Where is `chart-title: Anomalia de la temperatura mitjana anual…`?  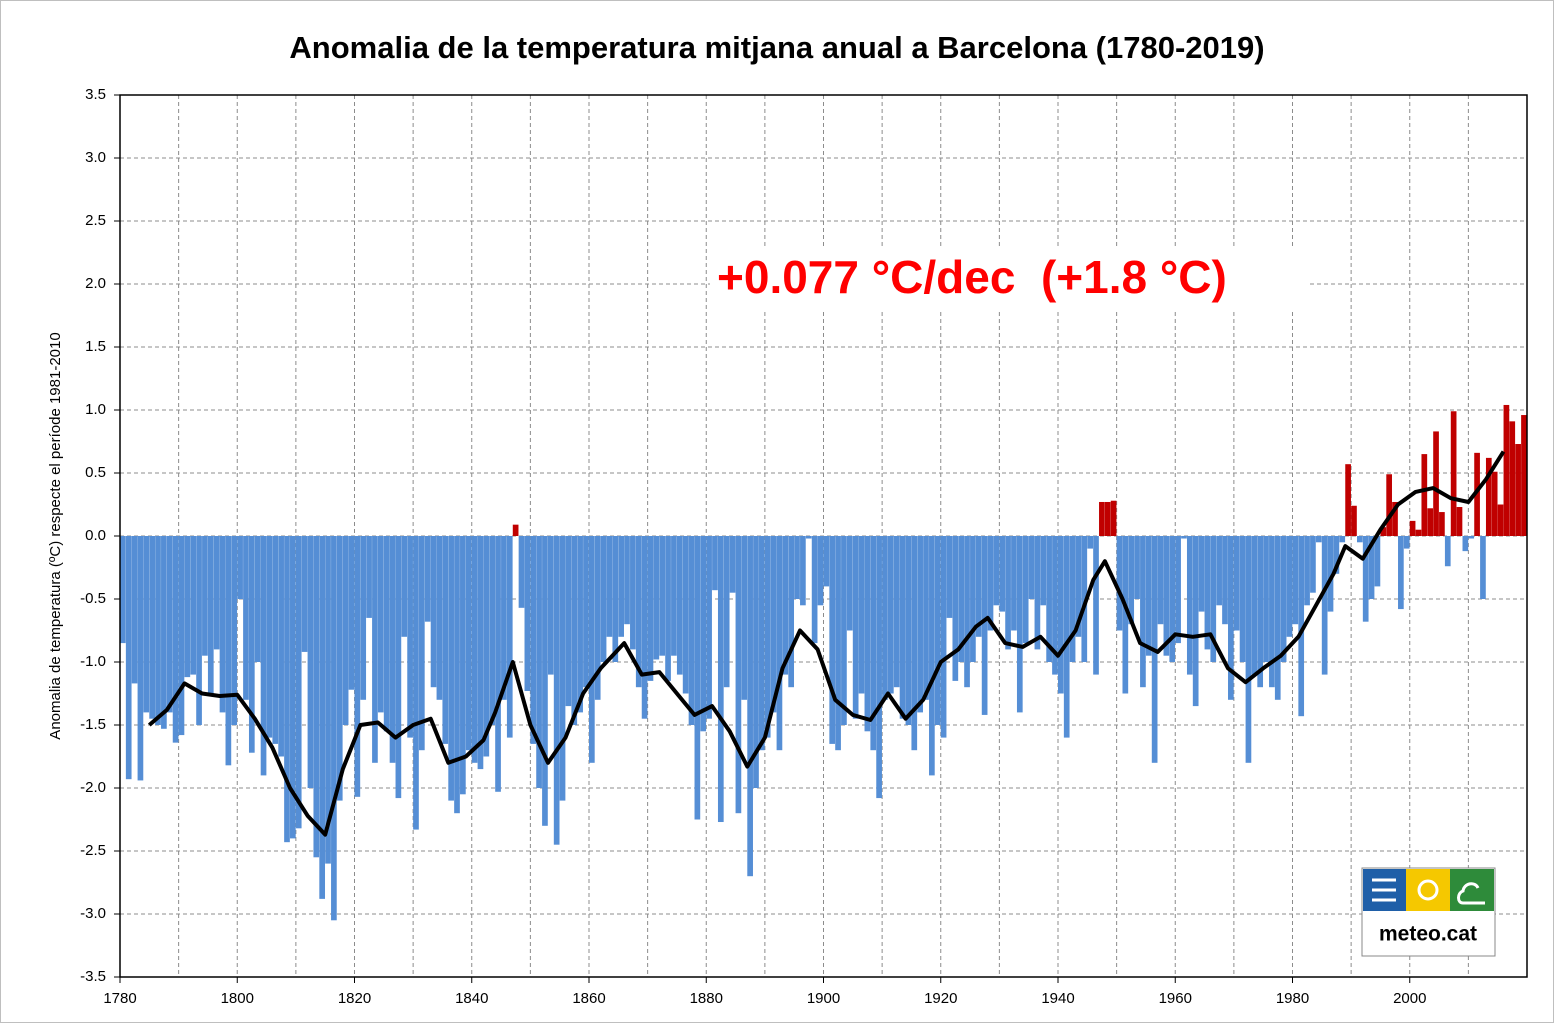 chart-title: Anomalia de la temperatura mitjana anual… is located at coordinates (776, 47).